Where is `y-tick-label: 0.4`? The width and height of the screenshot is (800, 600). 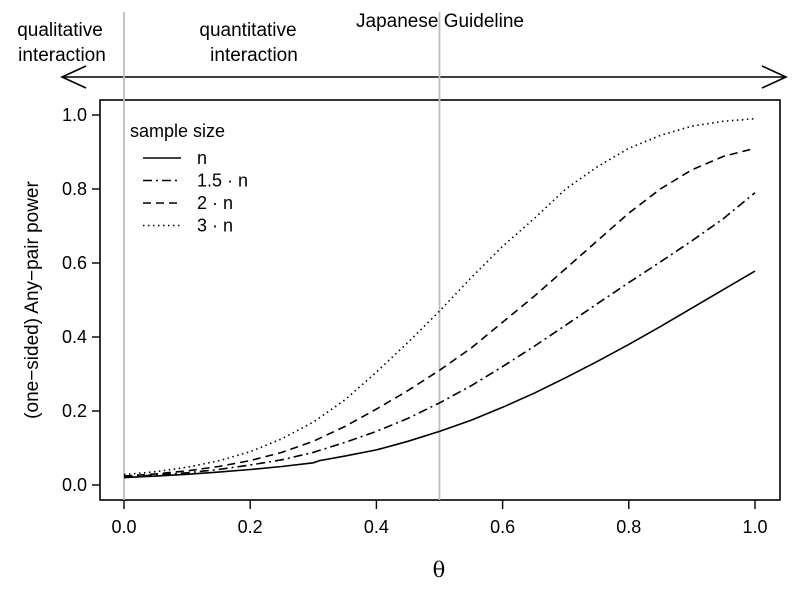 y-tick-label: 0.4 is located at coordinates (74, 337).